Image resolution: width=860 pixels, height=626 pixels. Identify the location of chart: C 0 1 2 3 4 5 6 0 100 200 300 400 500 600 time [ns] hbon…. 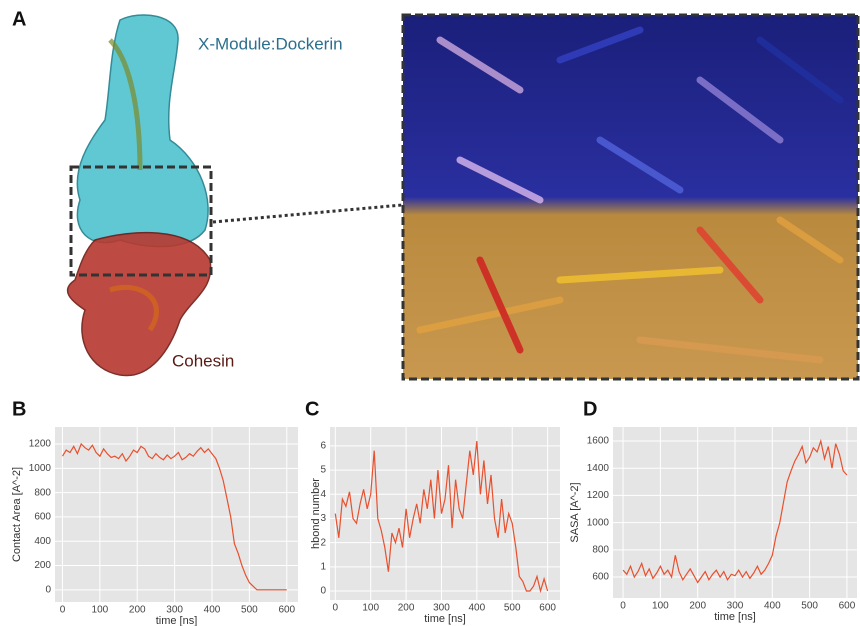
(432, 511).